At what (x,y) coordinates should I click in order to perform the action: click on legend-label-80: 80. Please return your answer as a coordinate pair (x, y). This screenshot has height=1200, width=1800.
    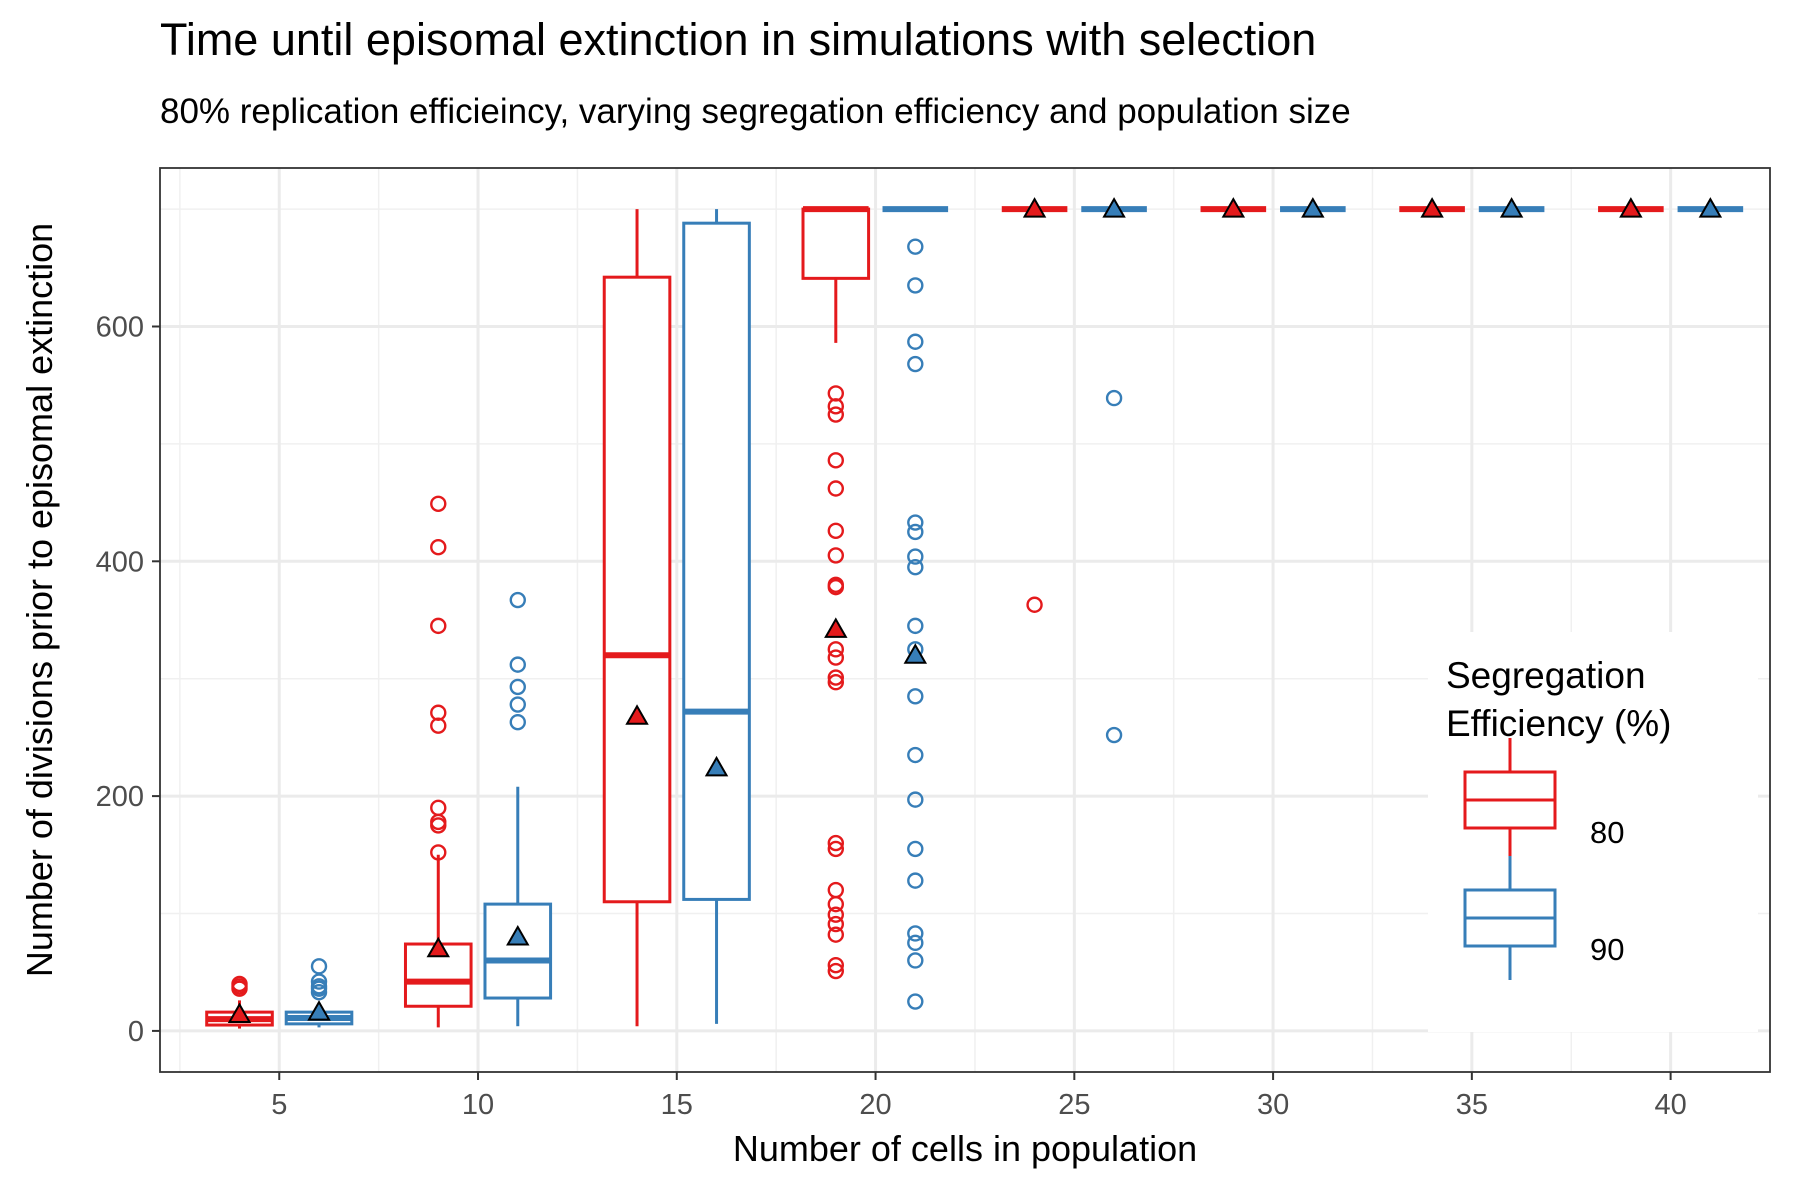
    Looking at the image, I should click on (1607, 832).